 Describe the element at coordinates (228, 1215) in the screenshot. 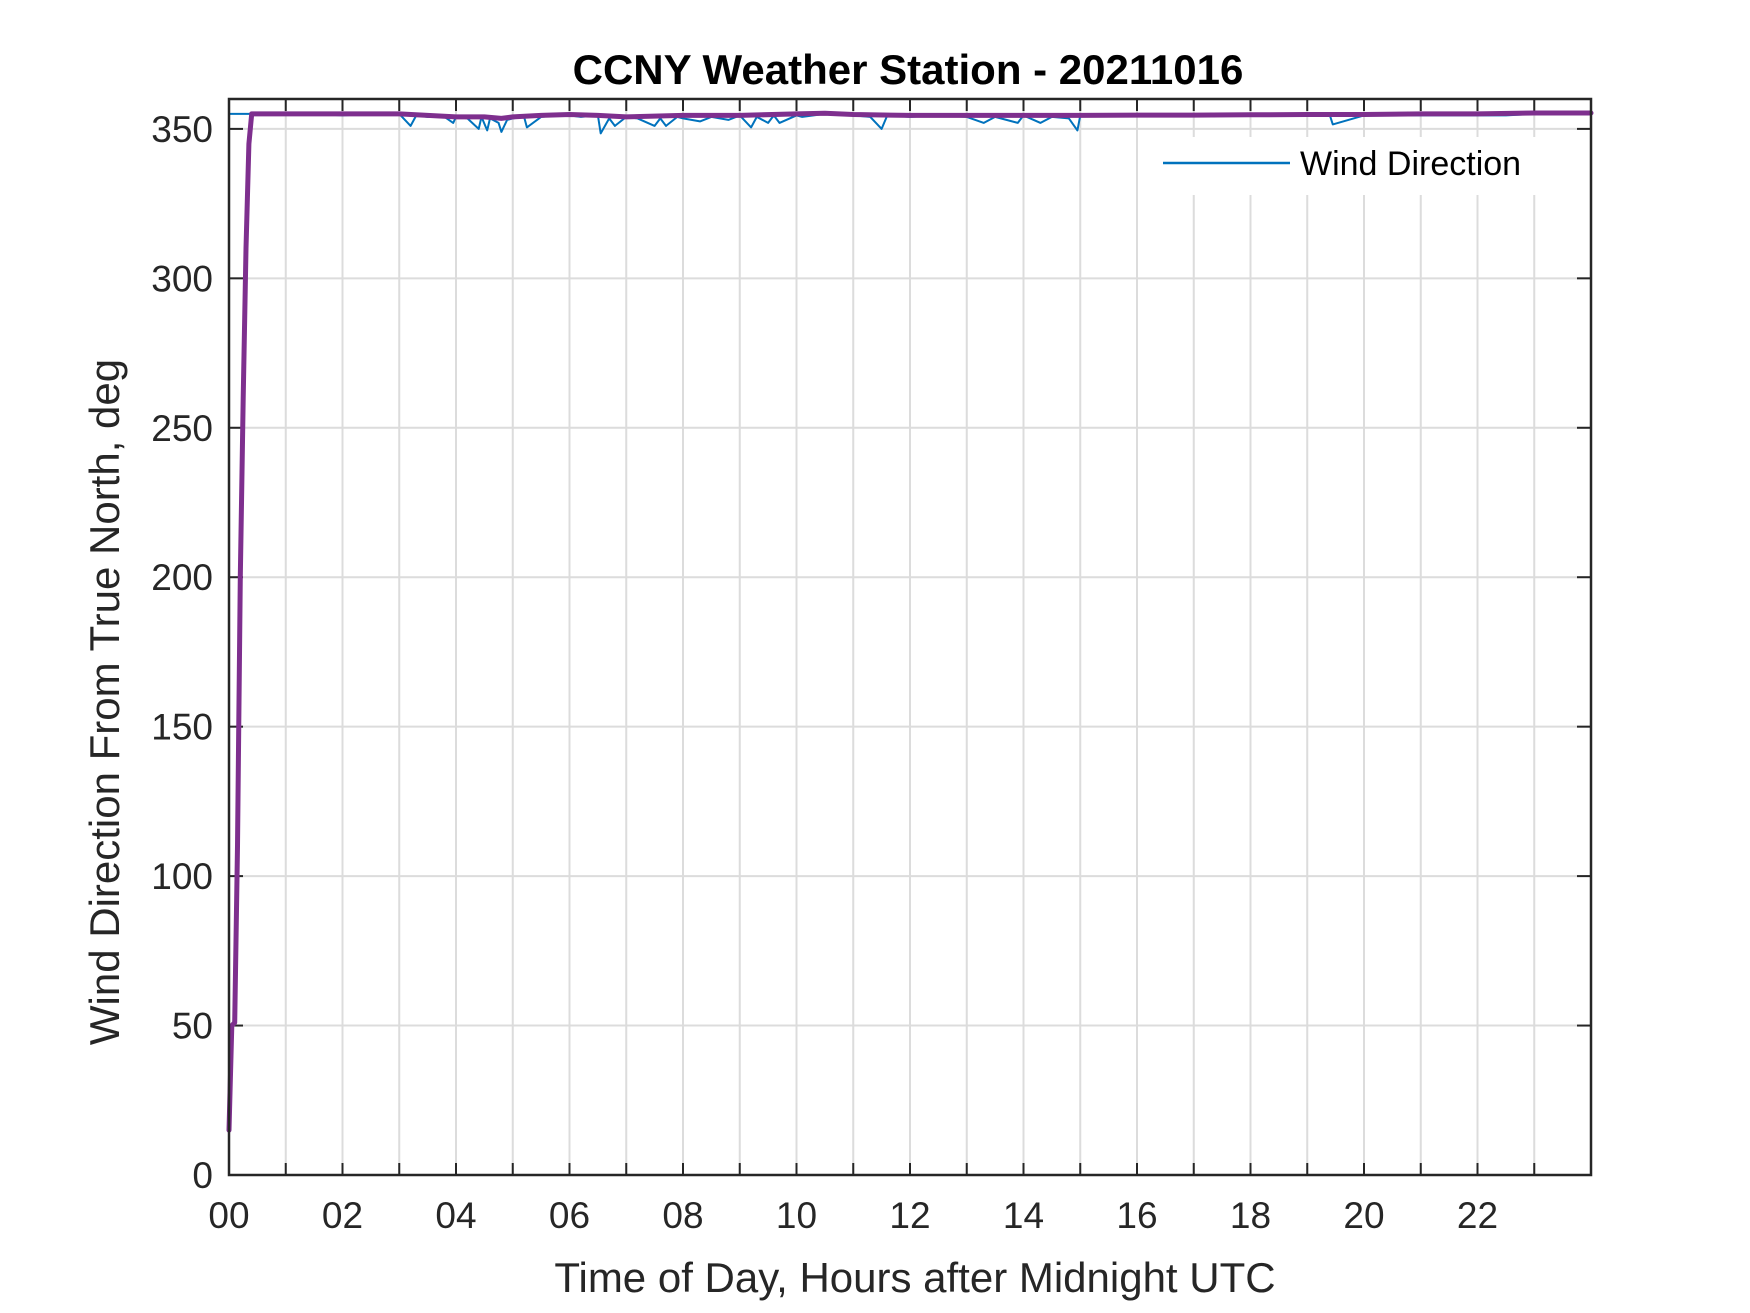

I see `x-tick-label: 00` at that location.